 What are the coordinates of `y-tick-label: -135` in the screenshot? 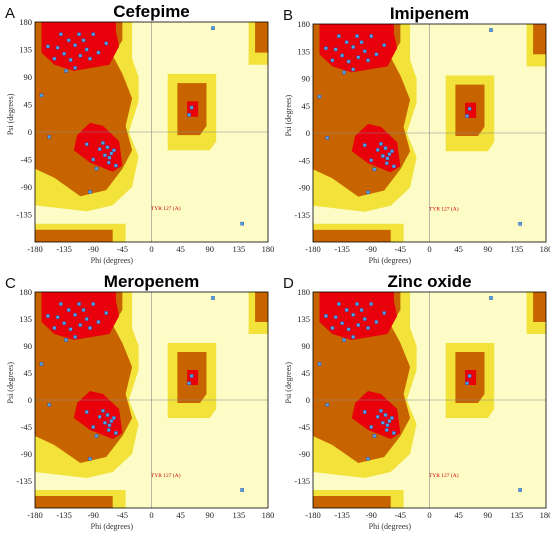 It's located at (302, 215).